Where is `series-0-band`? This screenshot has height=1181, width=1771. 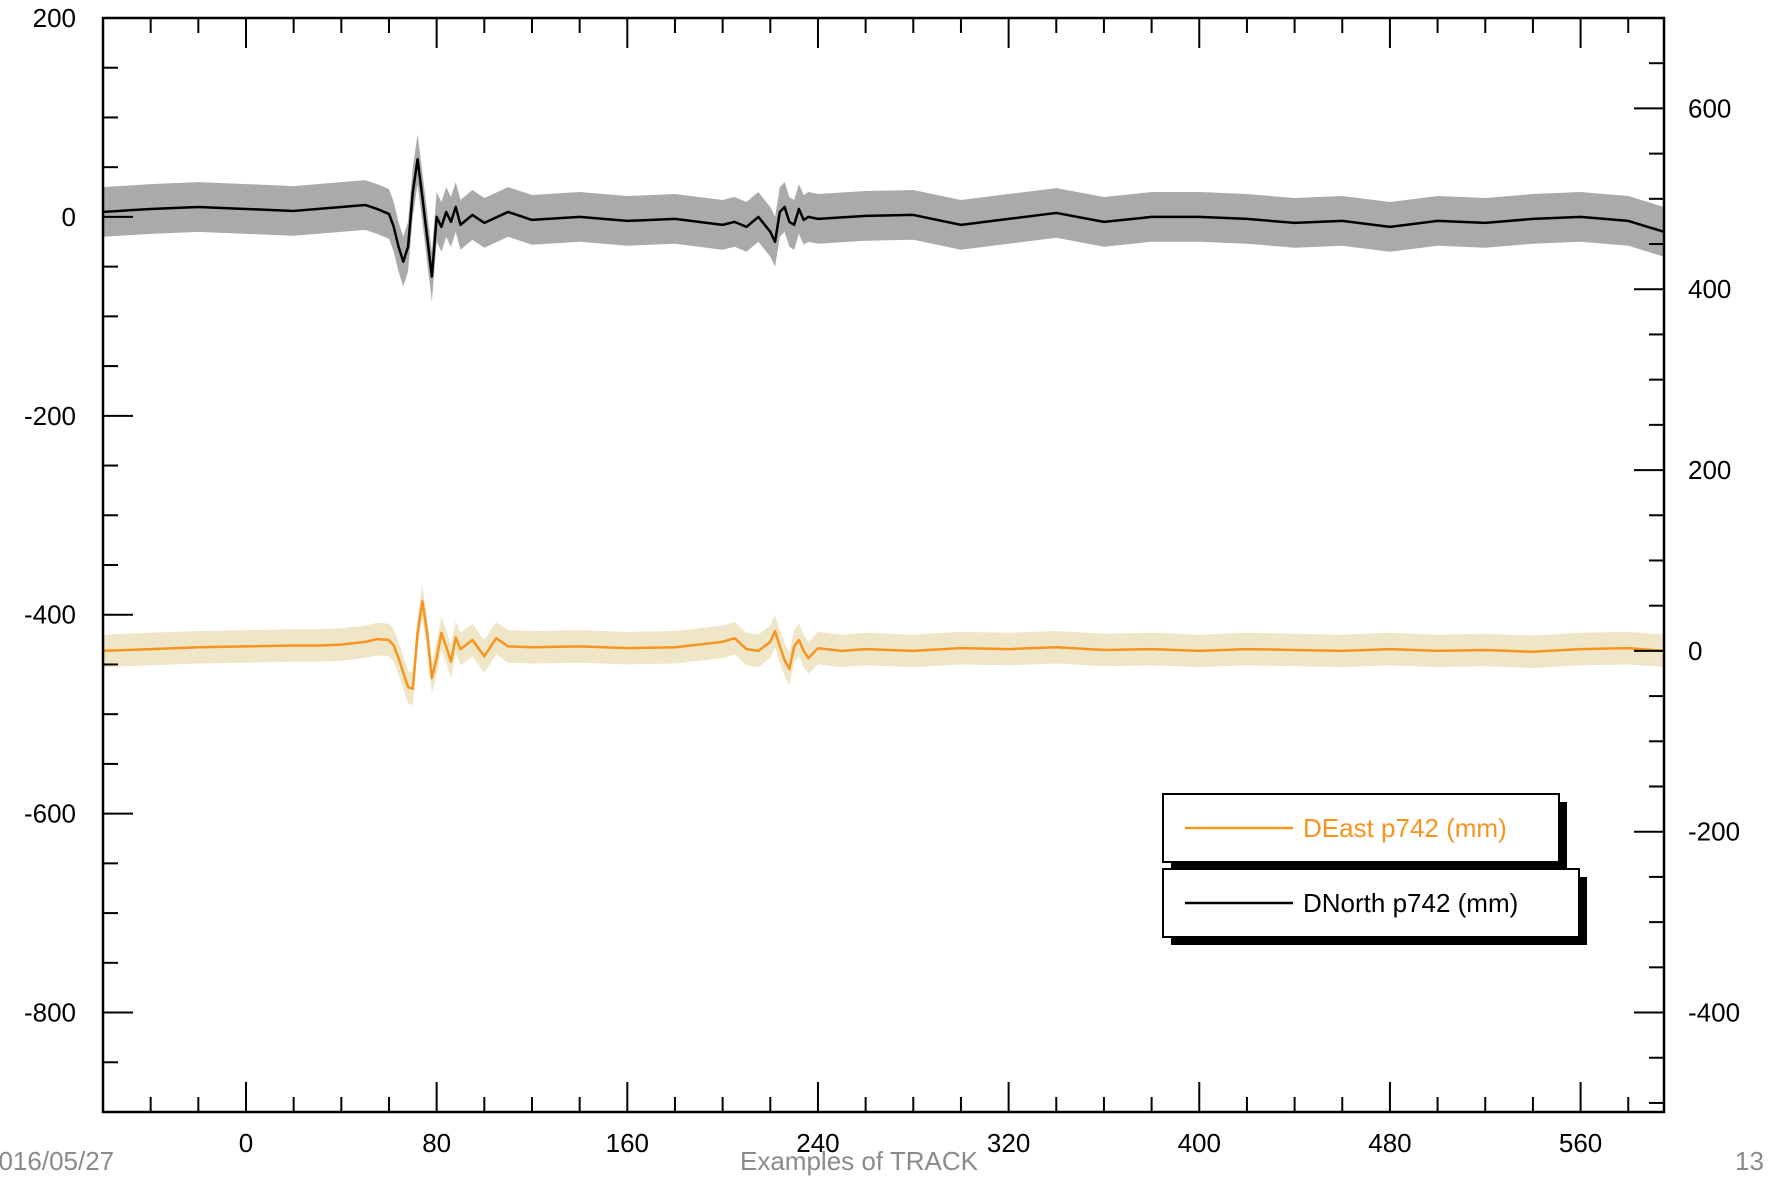
series-0-band is located at coordinates (883, 645).